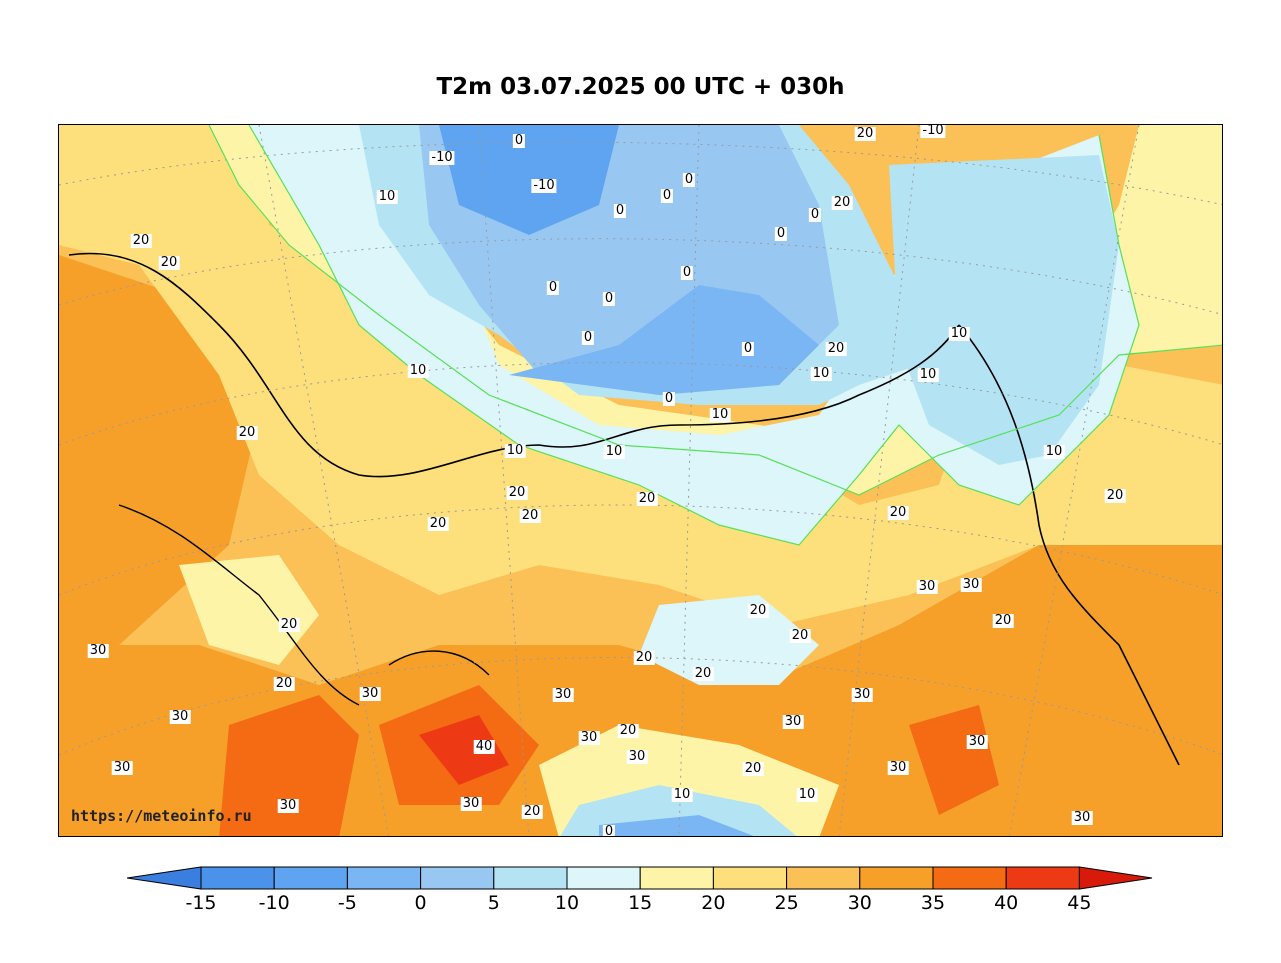  I want to click on legend-tick-label: 30, so click(859, 903).